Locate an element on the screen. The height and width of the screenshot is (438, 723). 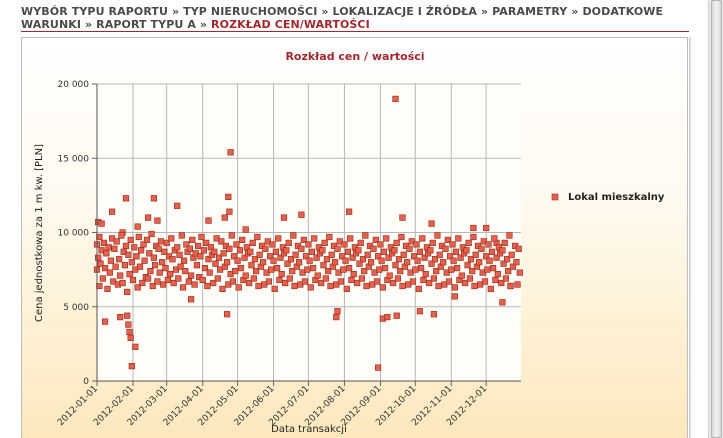
breadcrumb-link: PARAMETRY is located at coordinates (530, 11).